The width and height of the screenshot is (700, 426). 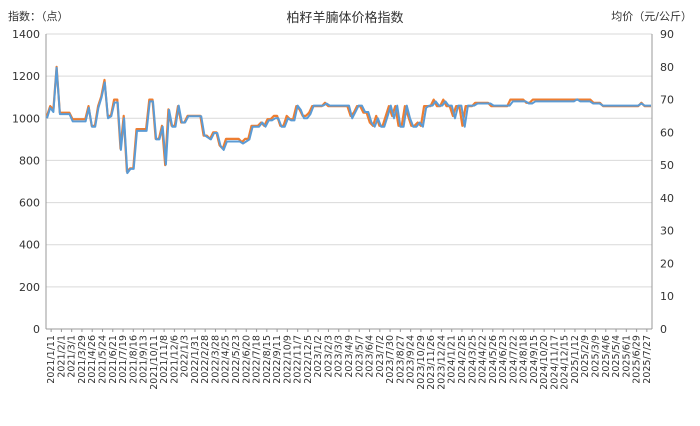 What do you see at coordinates (585, 356) in the screenshot?
I see `x-tick-label: 2025/2/9` at bounding box center [585, 356].